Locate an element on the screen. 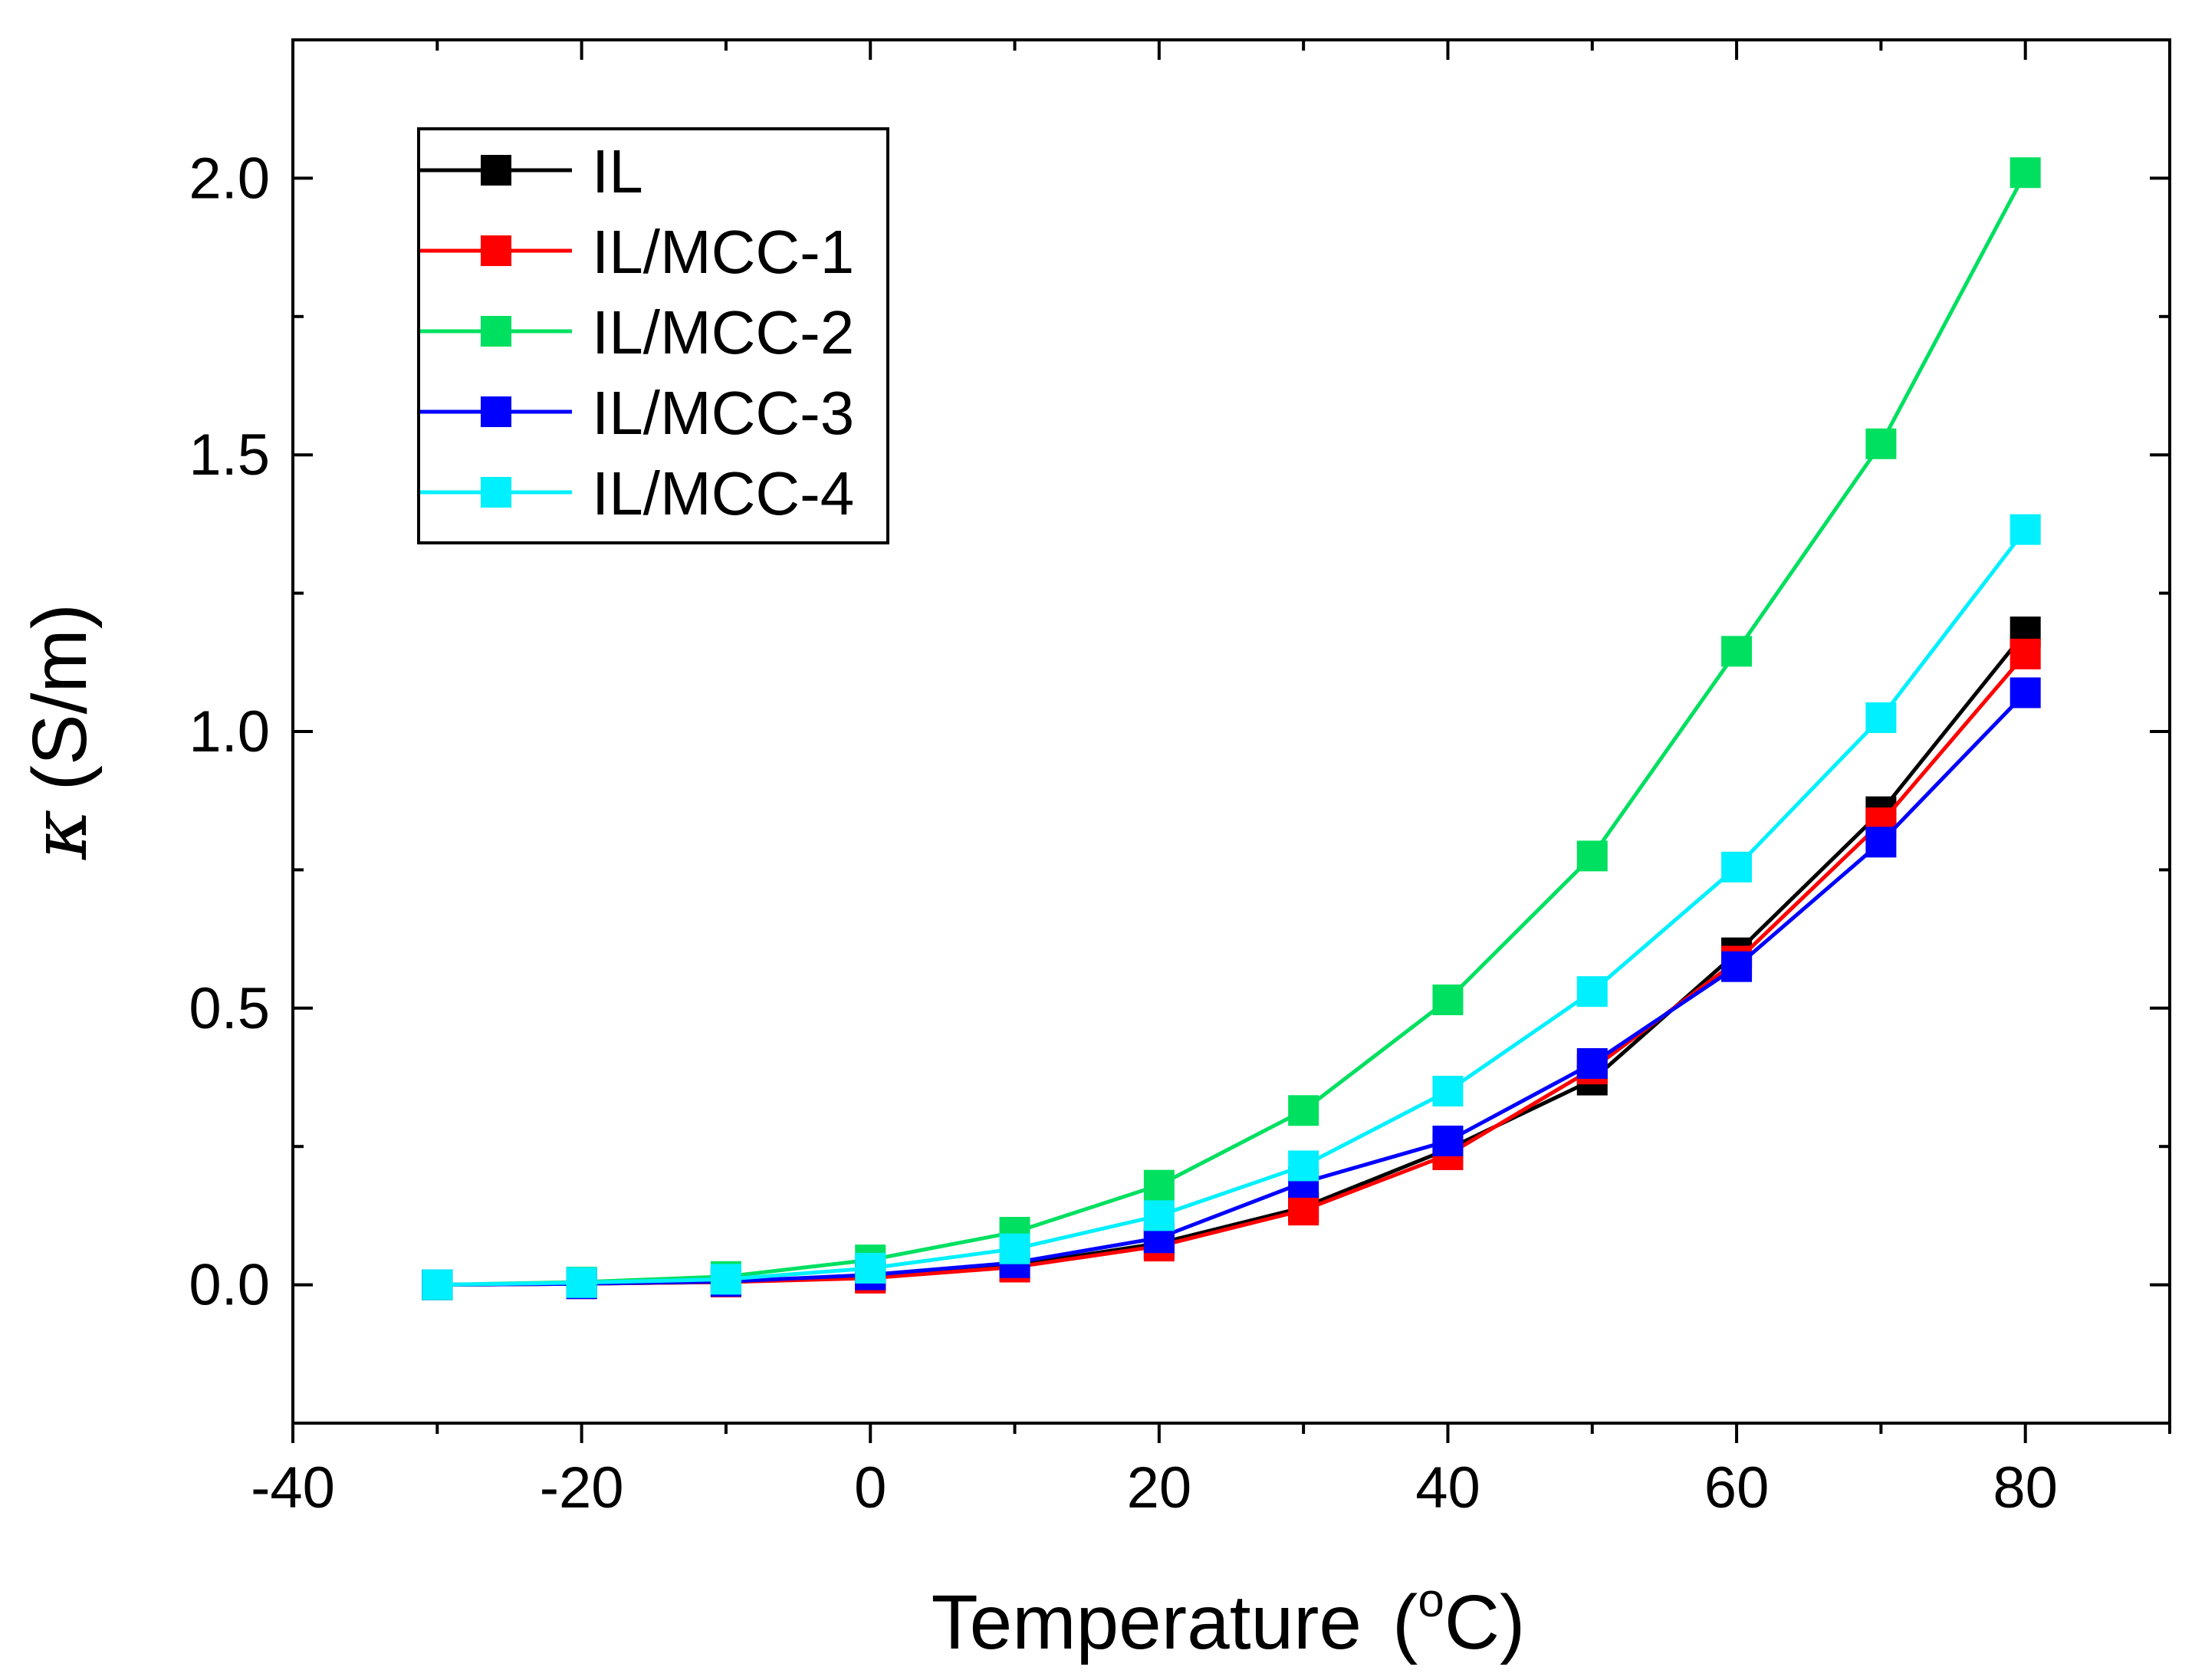  legend-entry: IL/MCC-1 is located at coordinates (637, 252).